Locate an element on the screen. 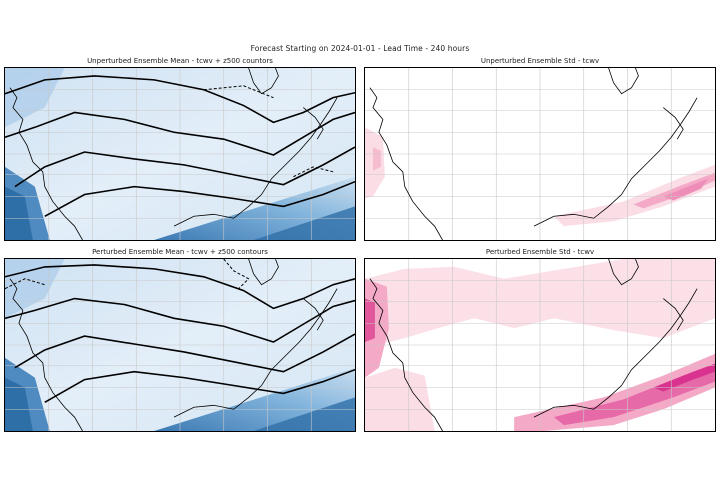  panel-title-perturbed-std: Perturbed Ensemble Std - tcwv is located at coordinates (540, 252).